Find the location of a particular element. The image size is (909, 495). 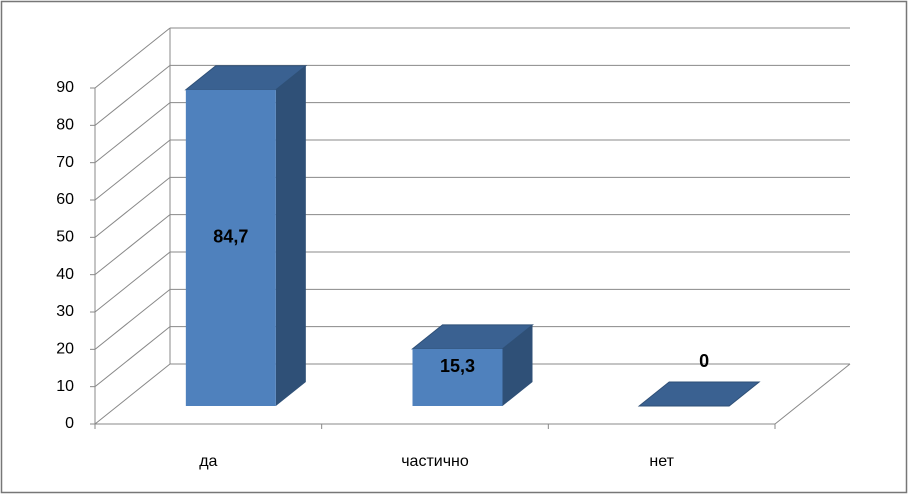

y-tick-label: 90 is located at coordinates (65, 87).